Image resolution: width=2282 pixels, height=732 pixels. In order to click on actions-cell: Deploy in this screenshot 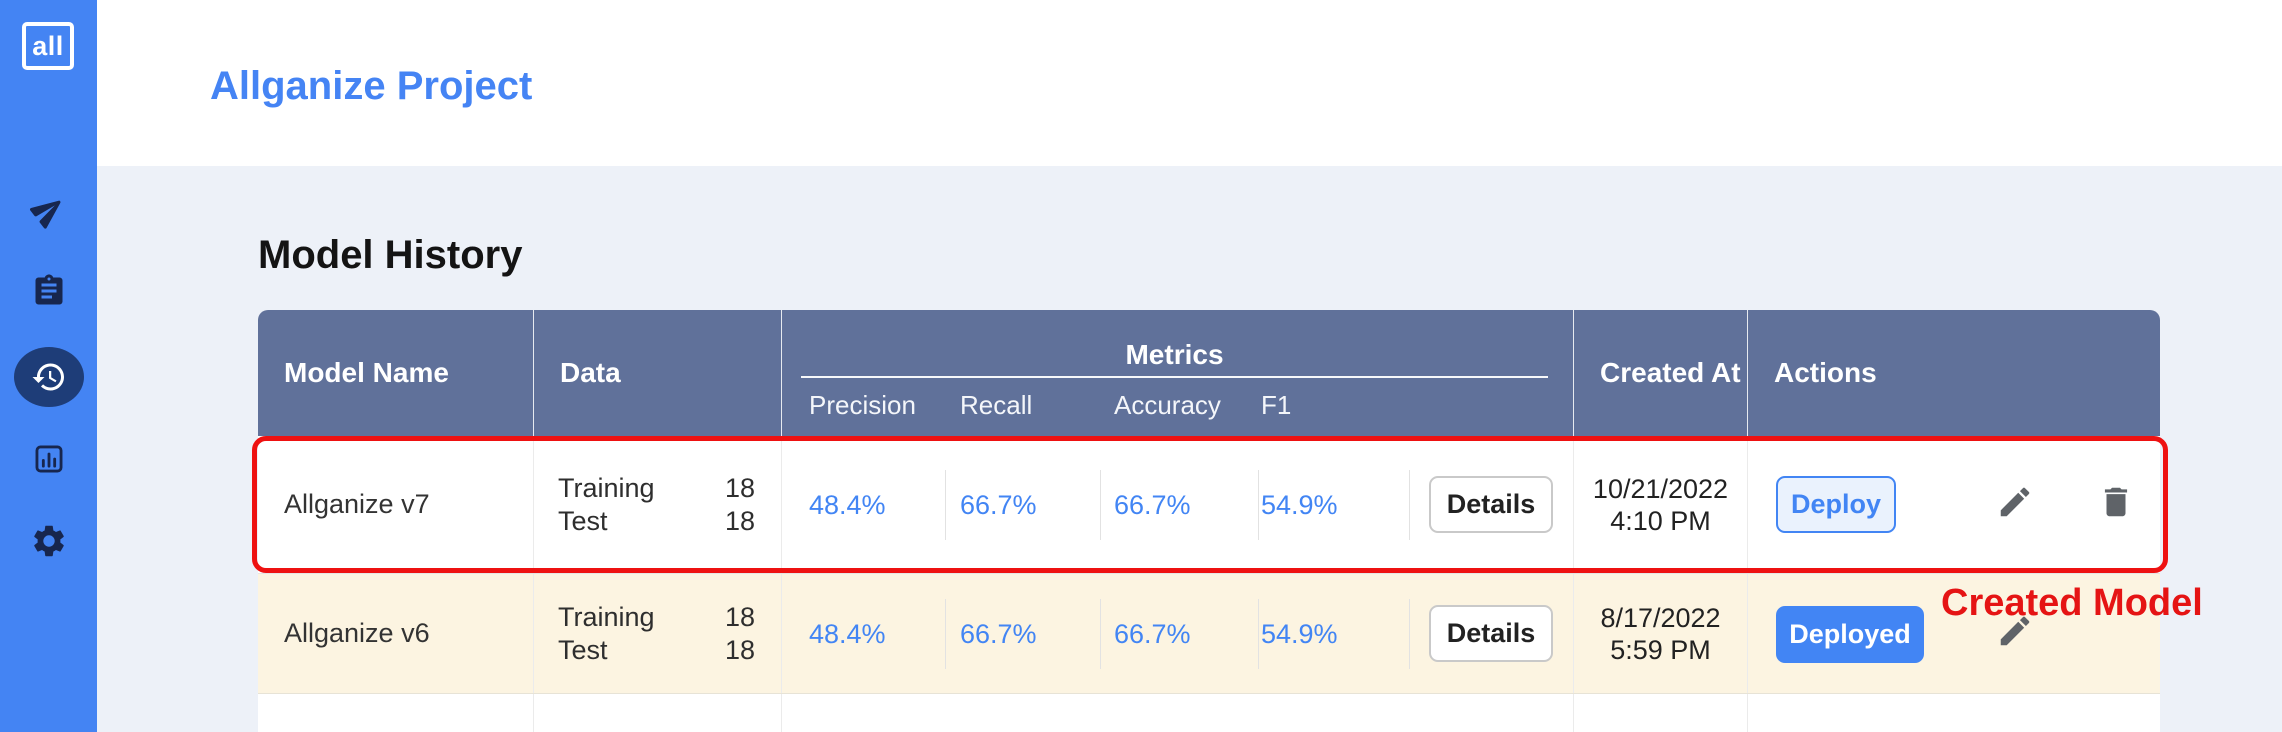, I will do `click(1953, 504)`.